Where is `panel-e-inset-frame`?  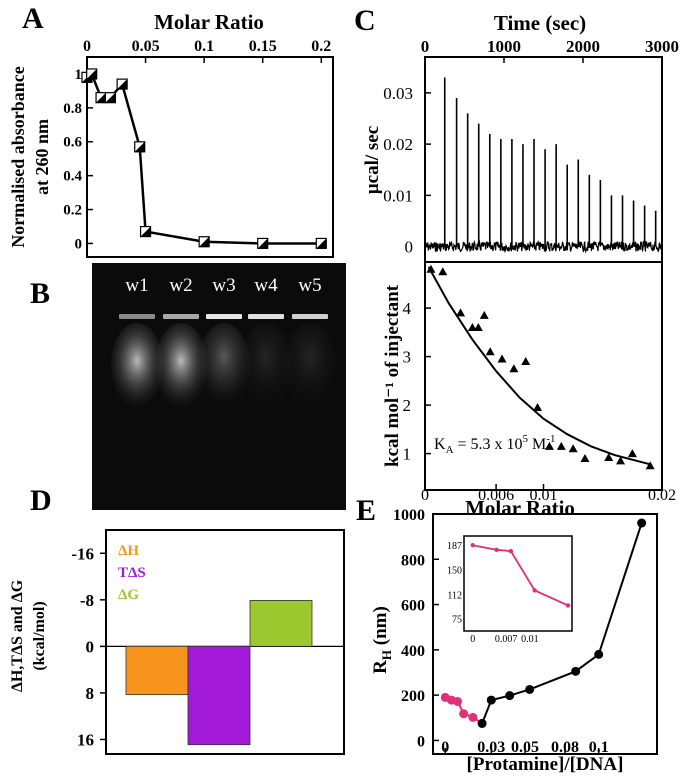 panel-e-inset-frame is located at coordinates (518, 583).